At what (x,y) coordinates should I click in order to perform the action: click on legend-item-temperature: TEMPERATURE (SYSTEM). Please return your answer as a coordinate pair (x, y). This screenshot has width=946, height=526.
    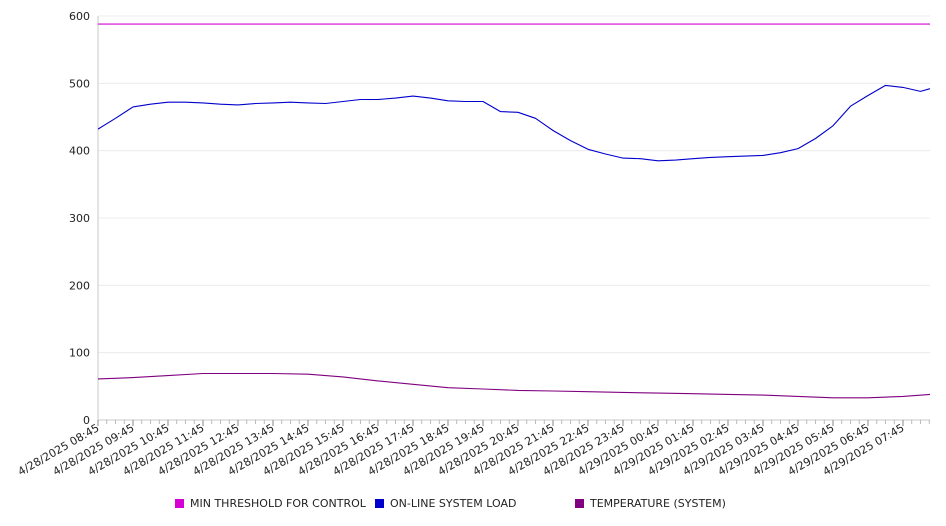
    Looking at the image, I should click on (650, 503).